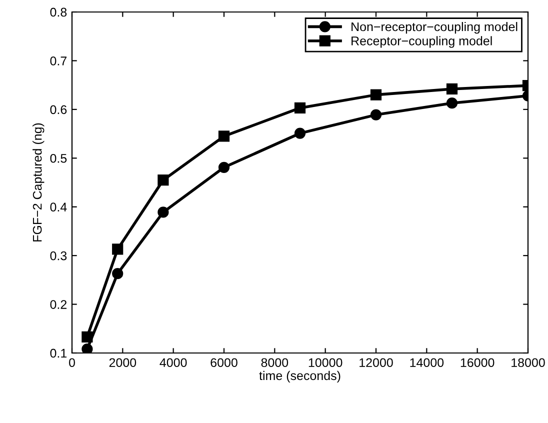  What do you see at coordinates (224, 363) in the screenshot?
I see `x-tick-label: 6000` at bounding box center [224, 363].